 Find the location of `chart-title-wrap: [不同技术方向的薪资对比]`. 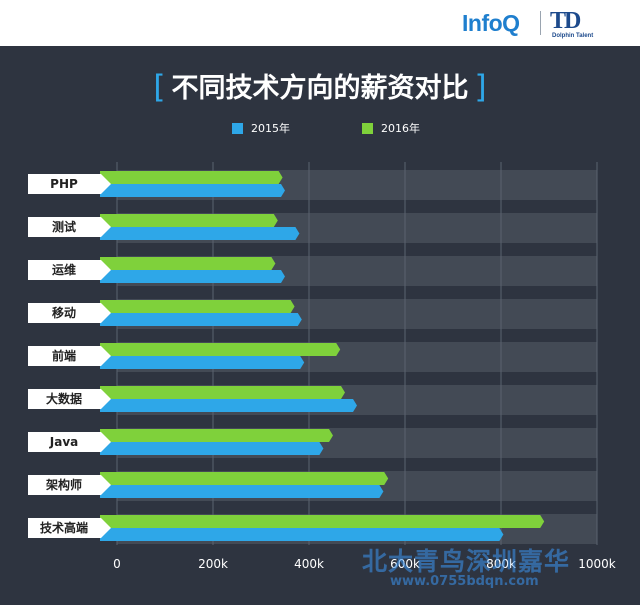

chart-title-wrap: [不同技术方向的薪资对比] is located at coordinates (320, 85).